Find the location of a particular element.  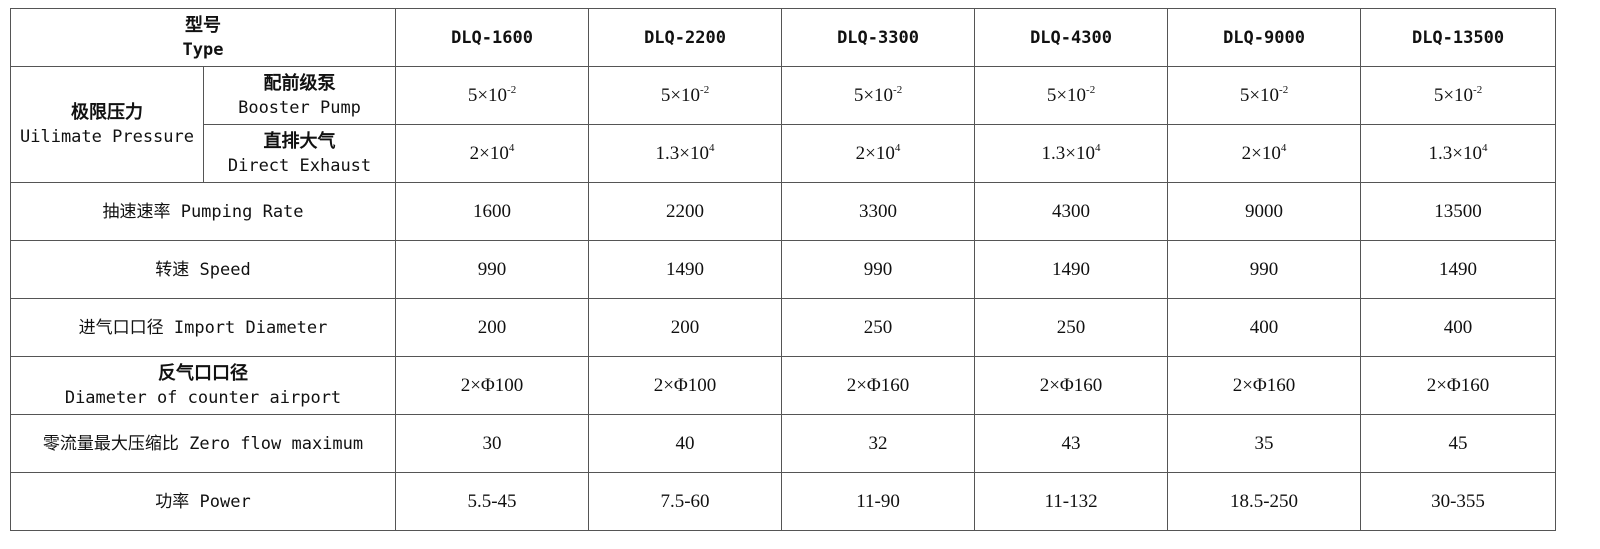

label-line: 反气口口径 is located at coordinates (203, 373).